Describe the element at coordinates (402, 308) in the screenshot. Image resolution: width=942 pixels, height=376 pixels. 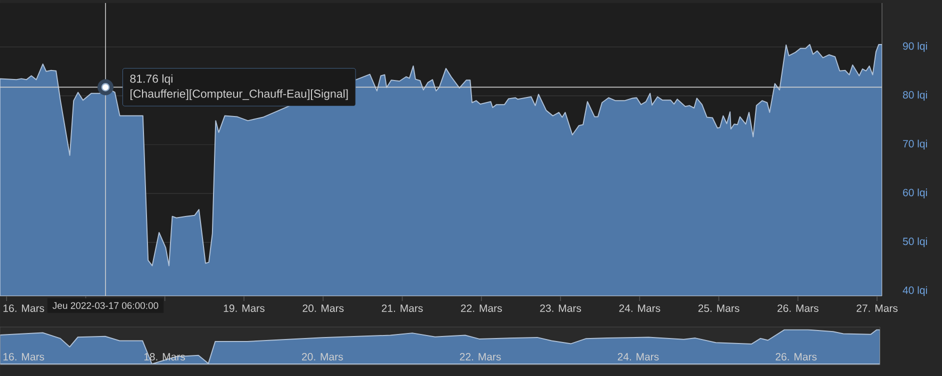
I see `x-tick-label: 21. Mars` at that location.